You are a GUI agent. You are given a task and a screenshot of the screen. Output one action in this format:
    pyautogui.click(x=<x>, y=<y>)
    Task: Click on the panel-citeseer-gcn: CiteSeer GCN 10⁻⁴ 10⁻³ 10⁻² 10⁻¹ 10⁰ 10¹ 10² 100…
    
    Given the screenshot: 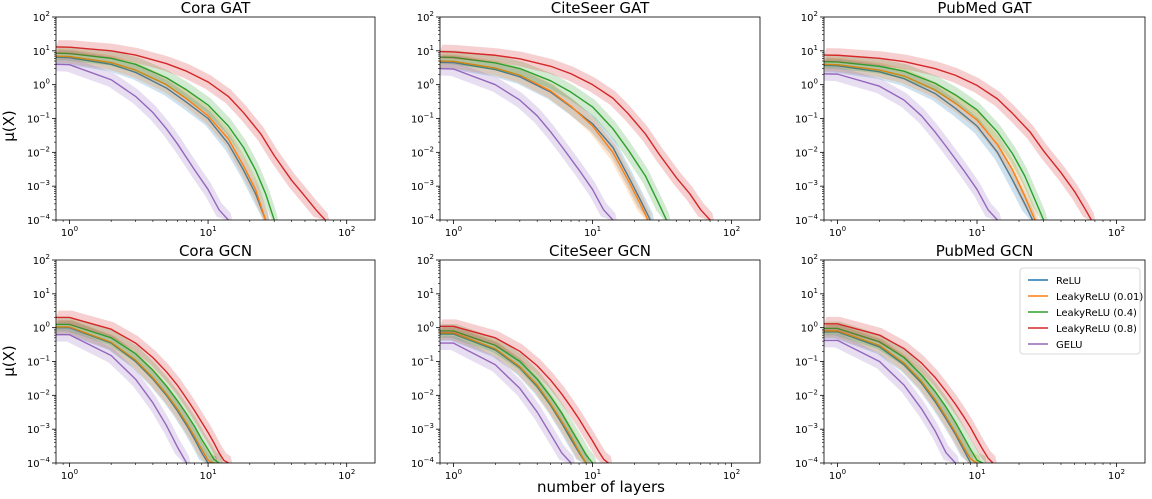 What is the action you would take?
    pyautogui.click(x=586, y=362)
    